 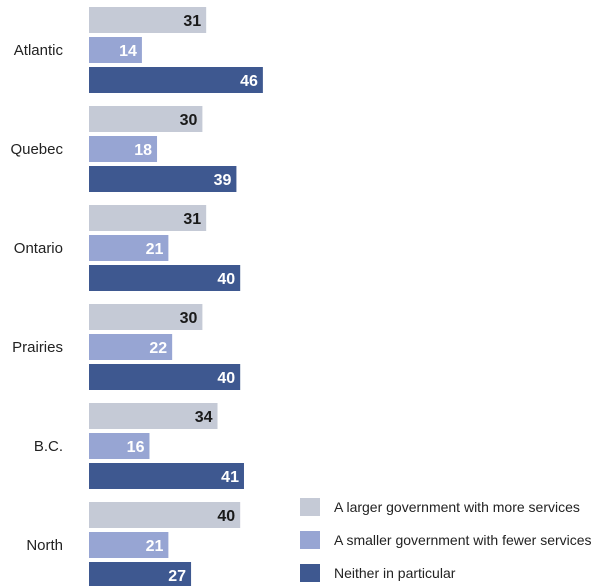 What do you see at coordinates (38, 248) in the screenshot?
I see `category-label: Ontario` at bounding box center [38, 248].